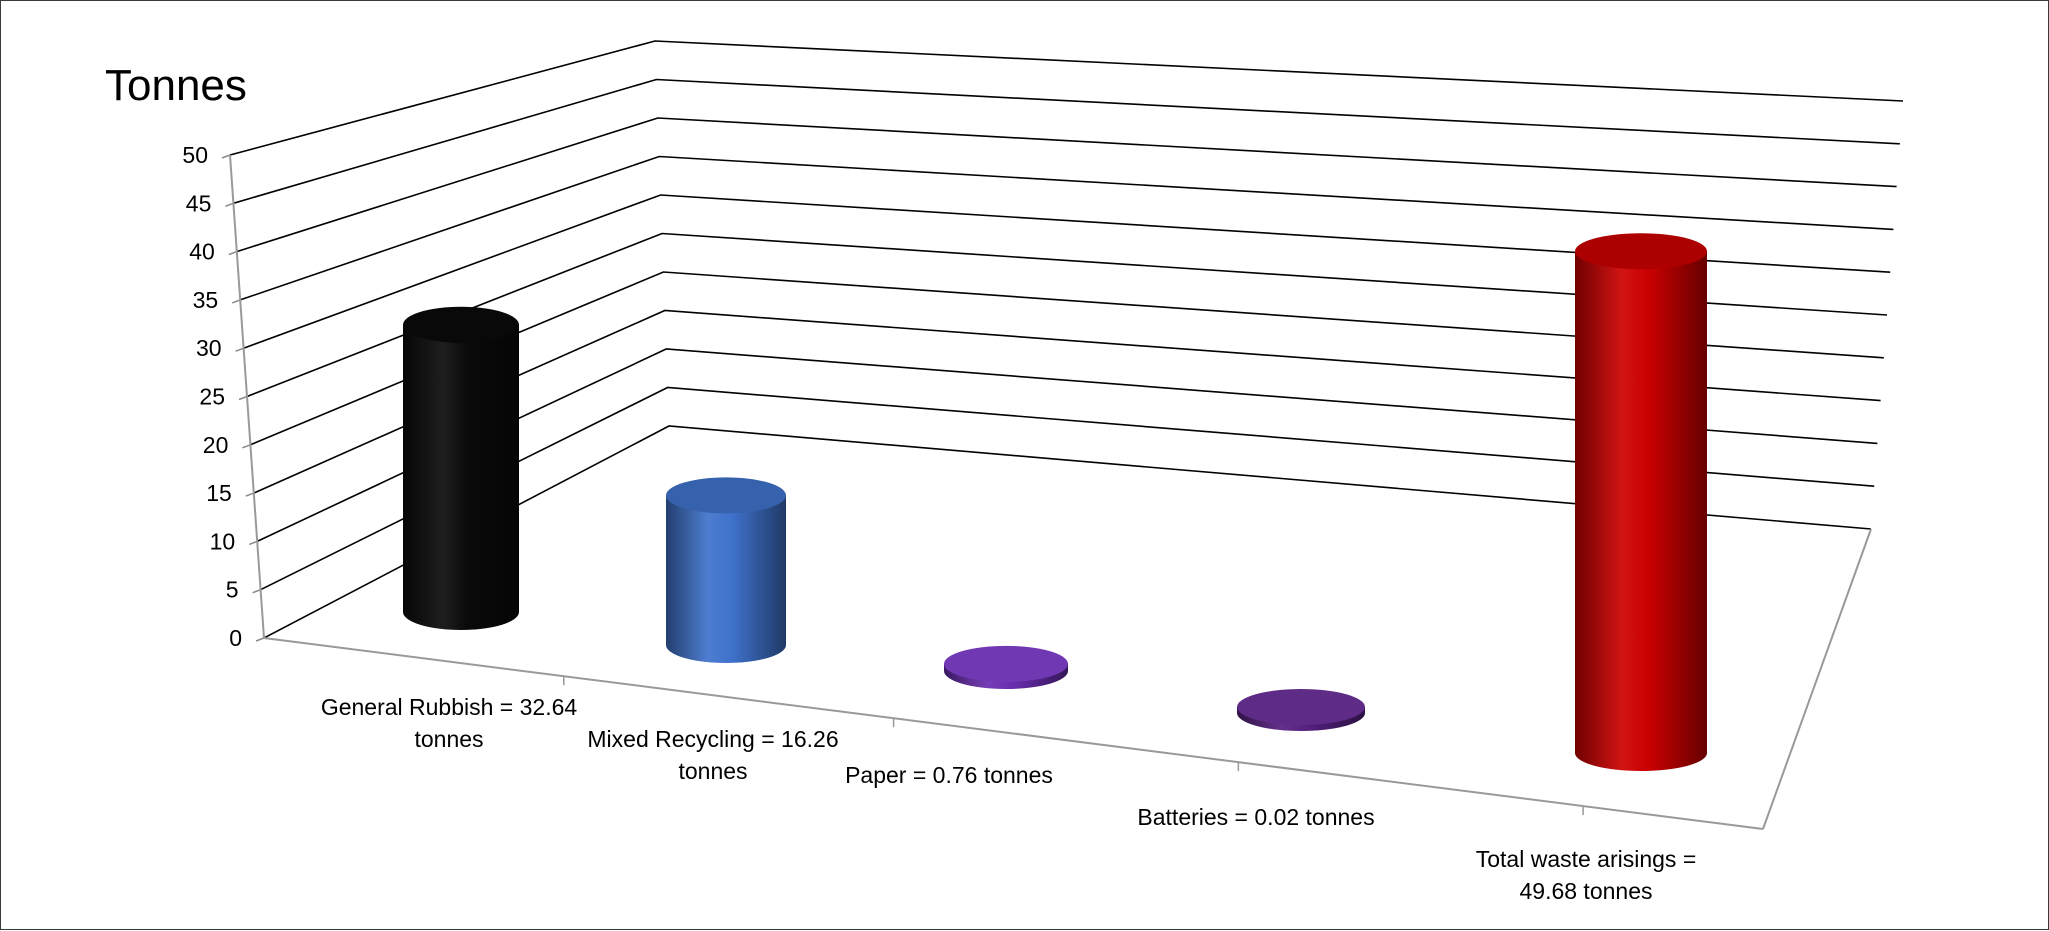  I want to click on x-category-label: General Rubbish = 32.64, so click(449, 707).